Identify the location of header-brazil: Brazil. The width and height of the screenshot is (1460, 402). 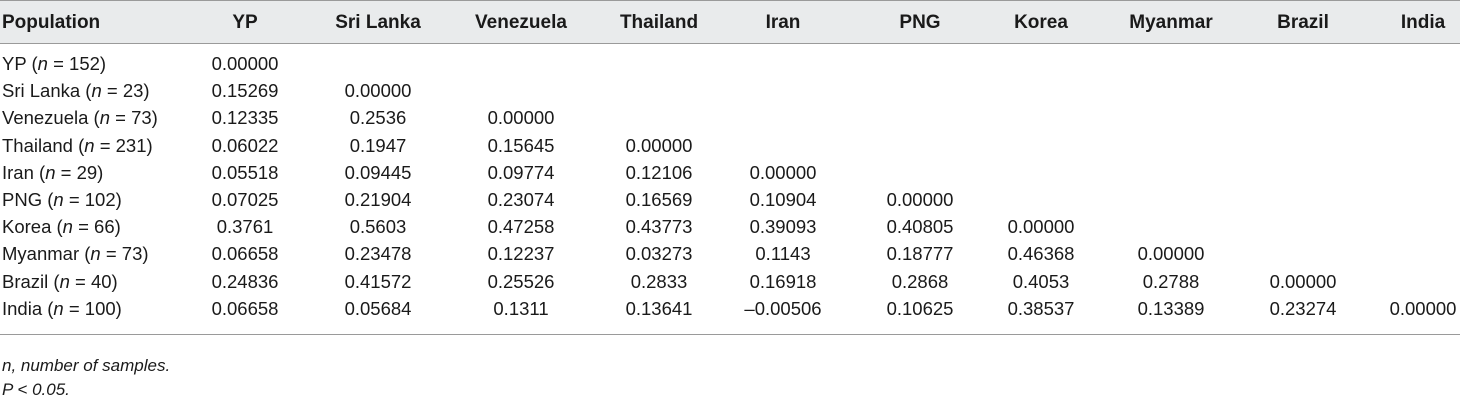
(1303, 22).